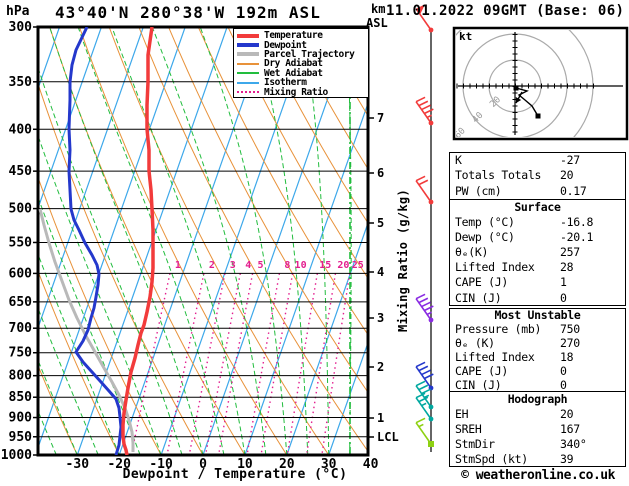 Image resolution: width=629 pixels, height=486 pixels. Describe the element at coordinates (248, 63) in the screenshot. I see `dry-adiabat-line-swatch` at that location.